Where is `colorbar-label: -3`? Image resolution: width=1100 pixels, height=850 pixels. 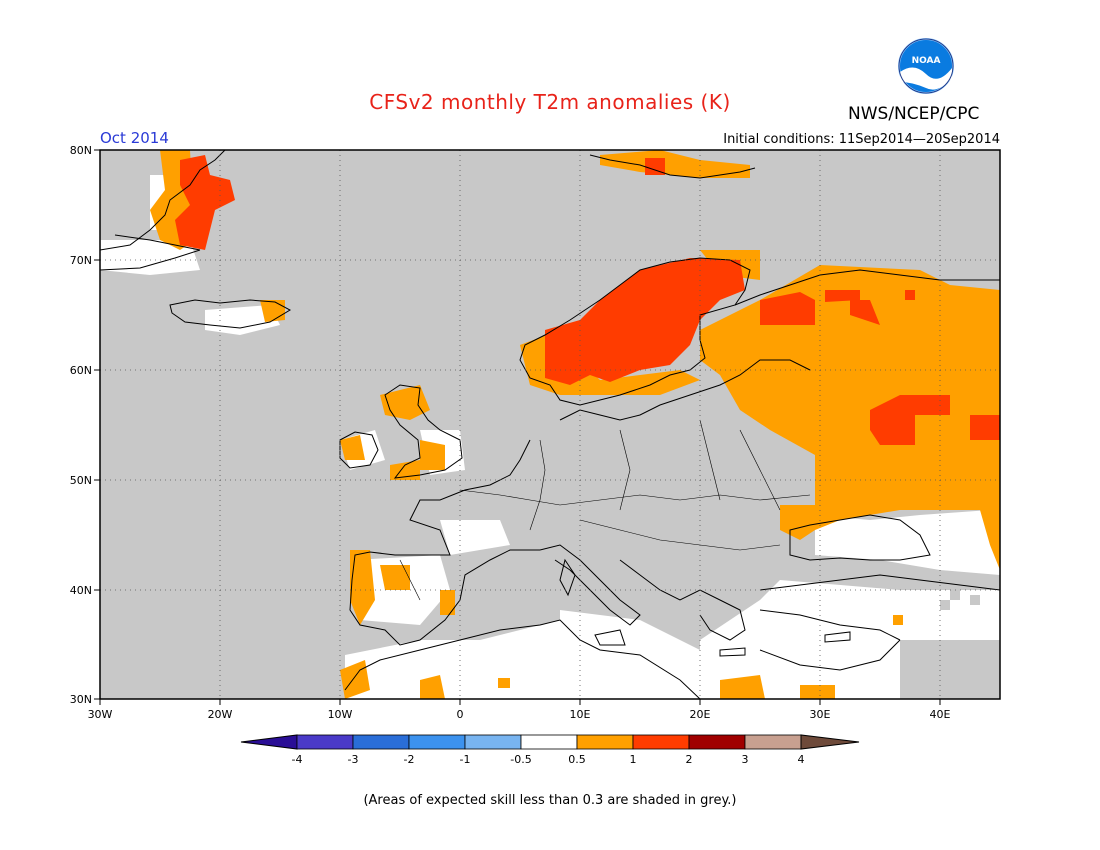
colorbar-label: -3 is located at coordinates (353, 759).